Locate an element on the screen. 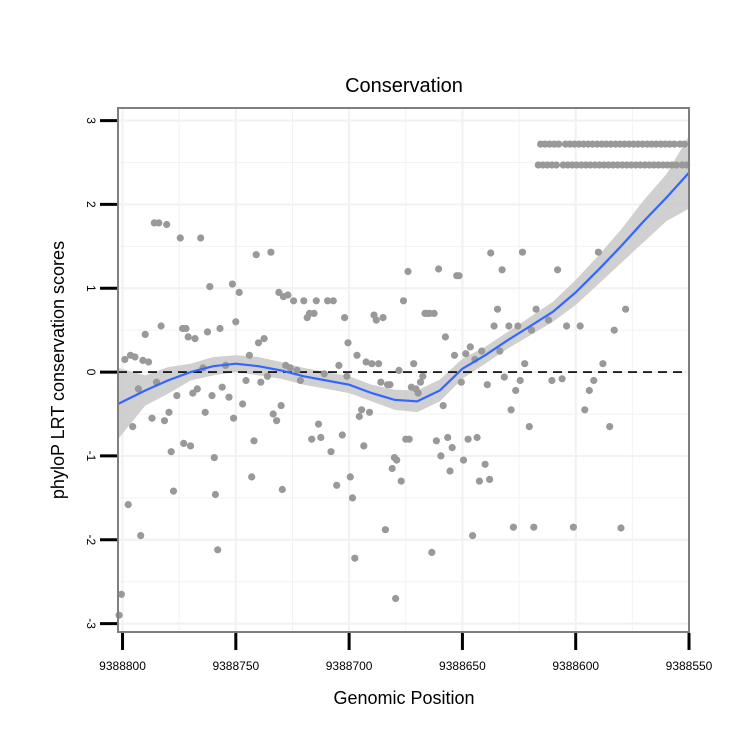 The image size is (750, 750). y-tick-label: -3 is located at coordinates (91, 623).